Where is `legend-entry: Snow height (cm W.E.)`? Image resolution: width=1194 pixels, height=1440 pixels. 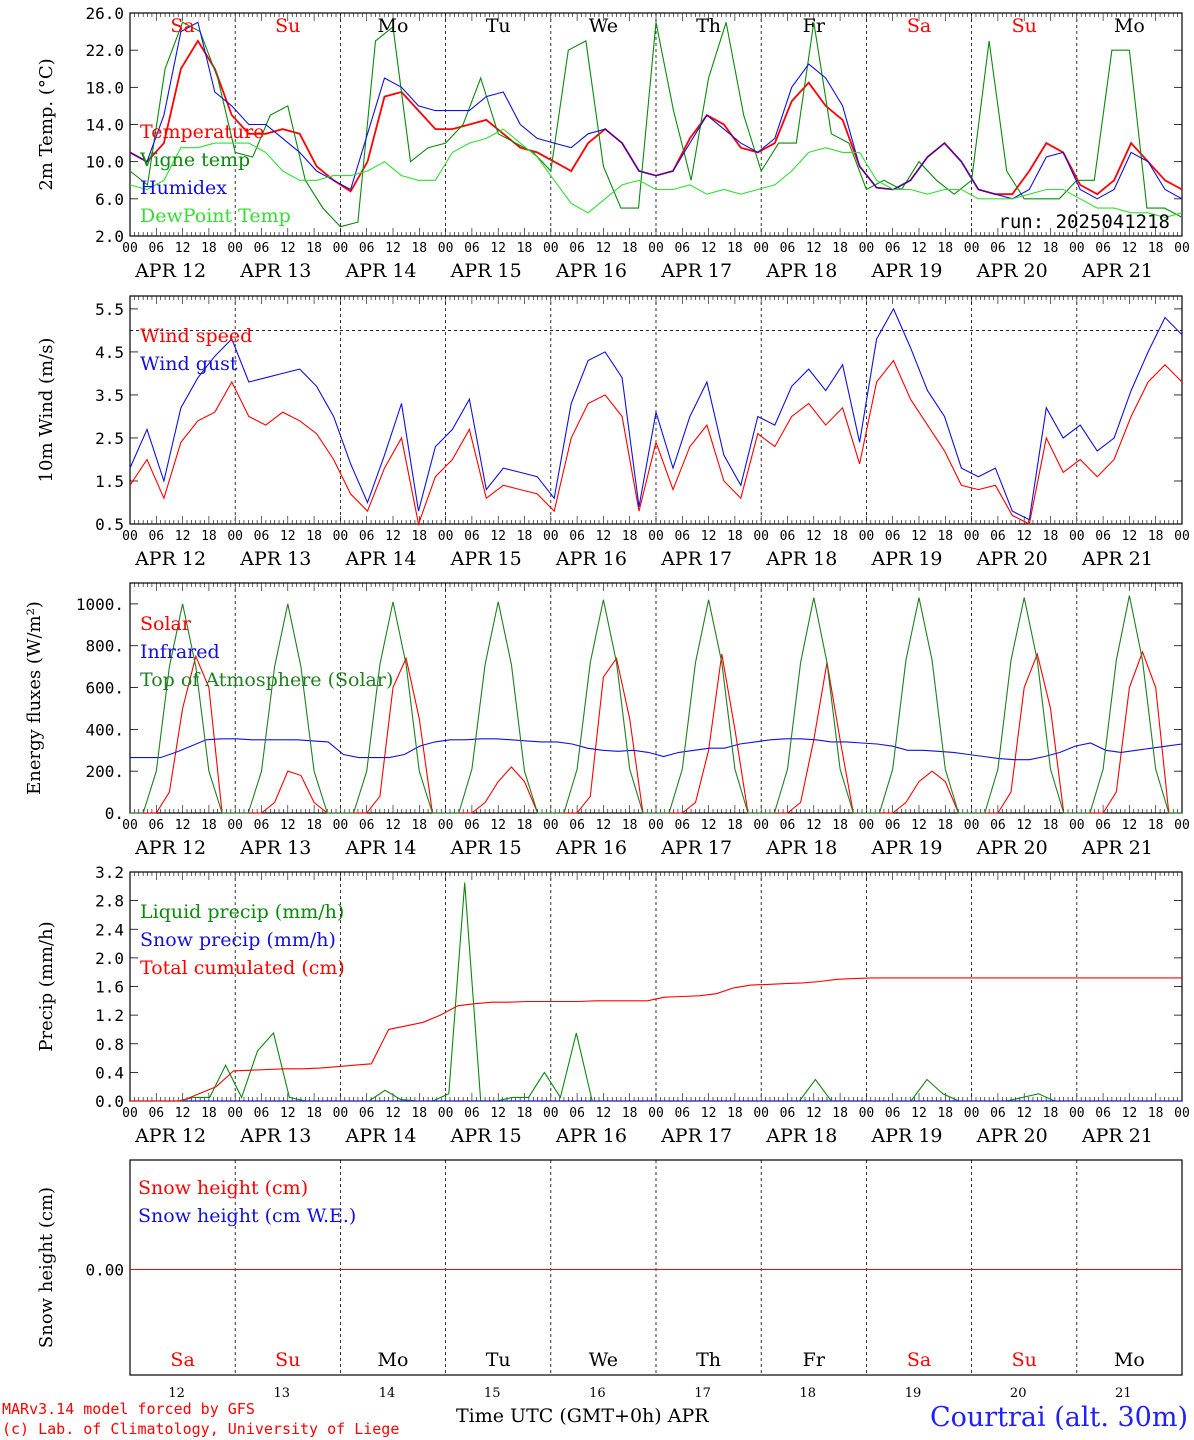
legend-entry: Snow height (cm W.E.) is located at coordinates (247, 1216).